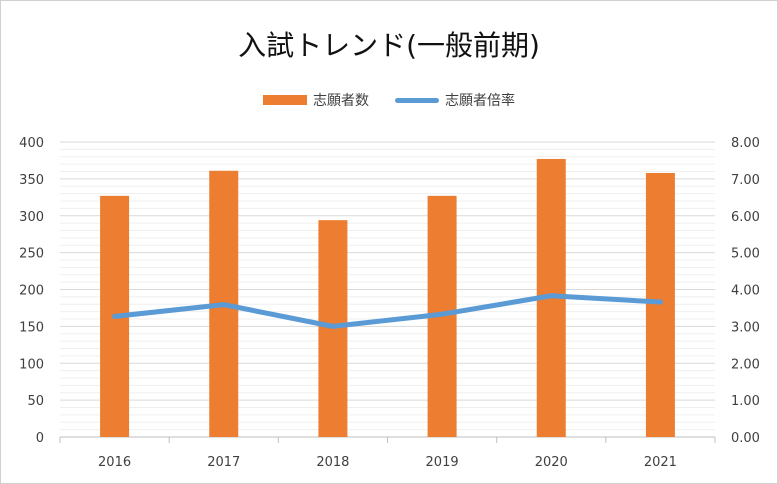  What do you see at coordinates (442, 462) in the screenshot?
I see `x-tick-label: 2019` at bounding box center [442, 462].